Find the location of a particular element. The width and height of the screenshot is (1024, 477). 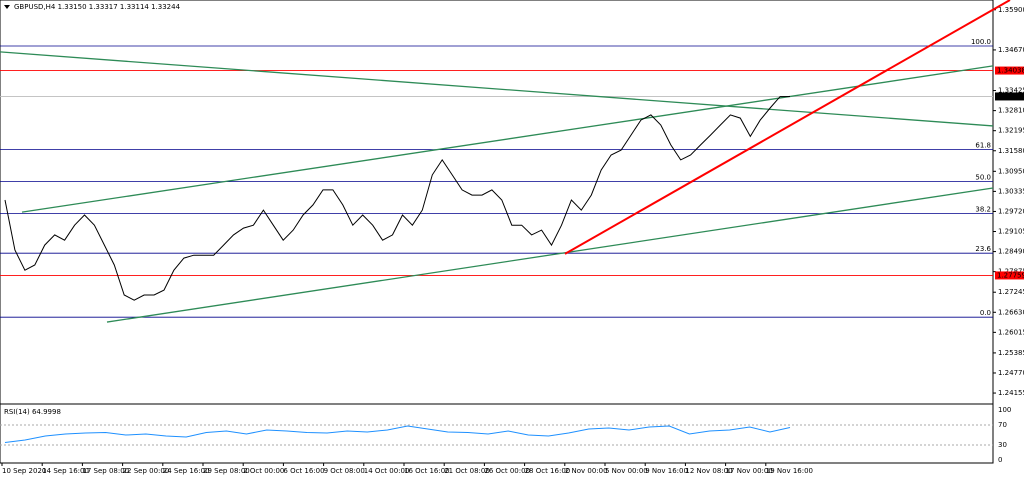

x-tick-label: 26 Oct 00:00 is located at coordinates (507, 471).